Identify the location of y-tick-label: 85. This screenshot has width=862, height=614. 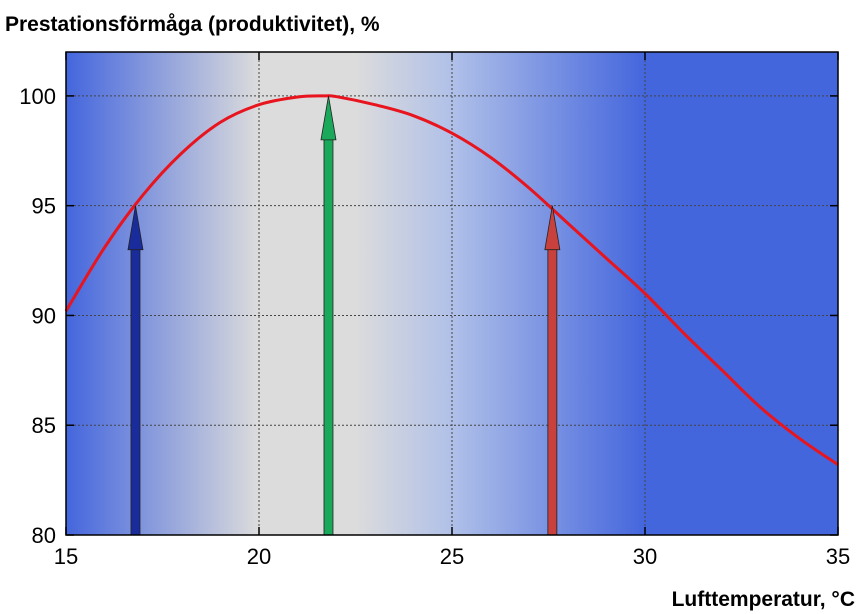
(44, 425).